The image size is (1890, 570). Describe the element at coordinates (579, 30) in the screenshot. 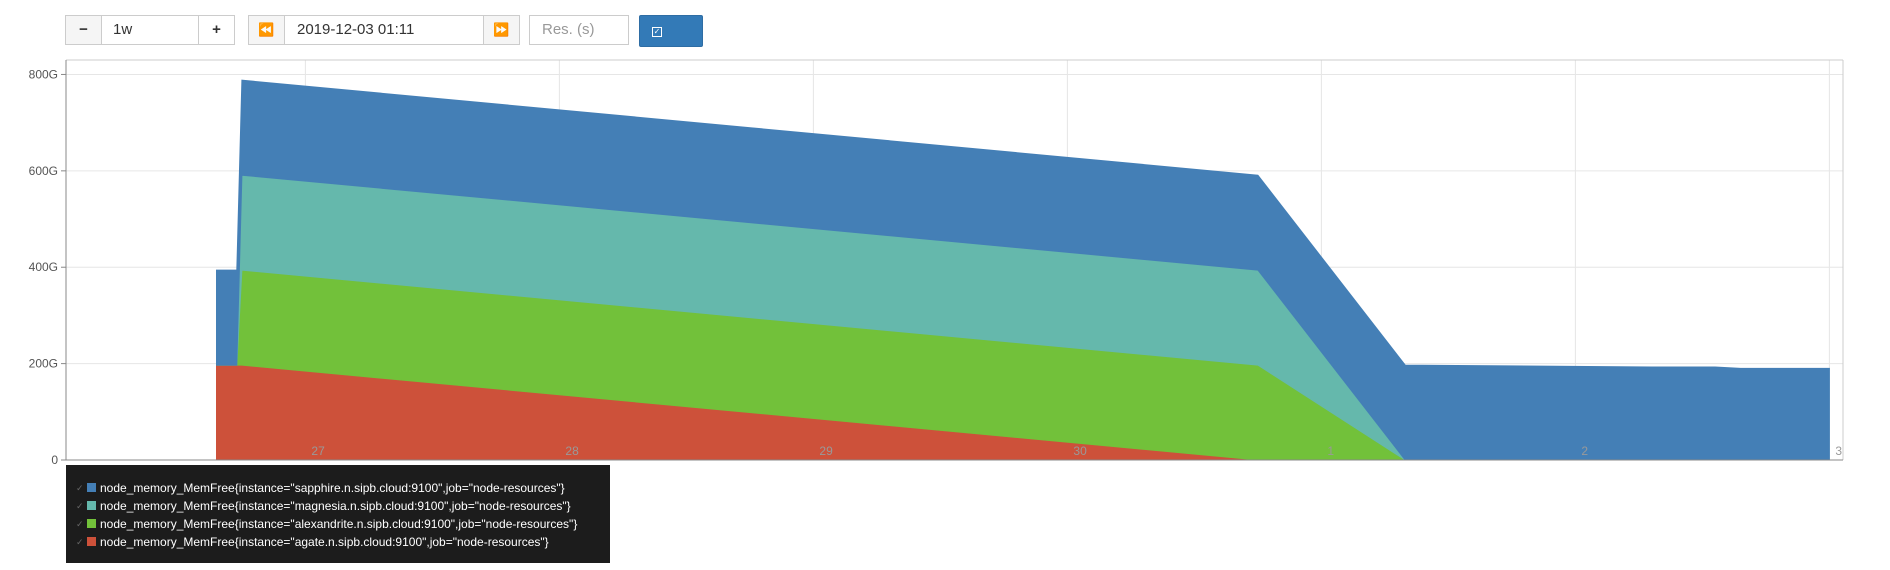

I see `resolution-input: Res. (s)` at that location.